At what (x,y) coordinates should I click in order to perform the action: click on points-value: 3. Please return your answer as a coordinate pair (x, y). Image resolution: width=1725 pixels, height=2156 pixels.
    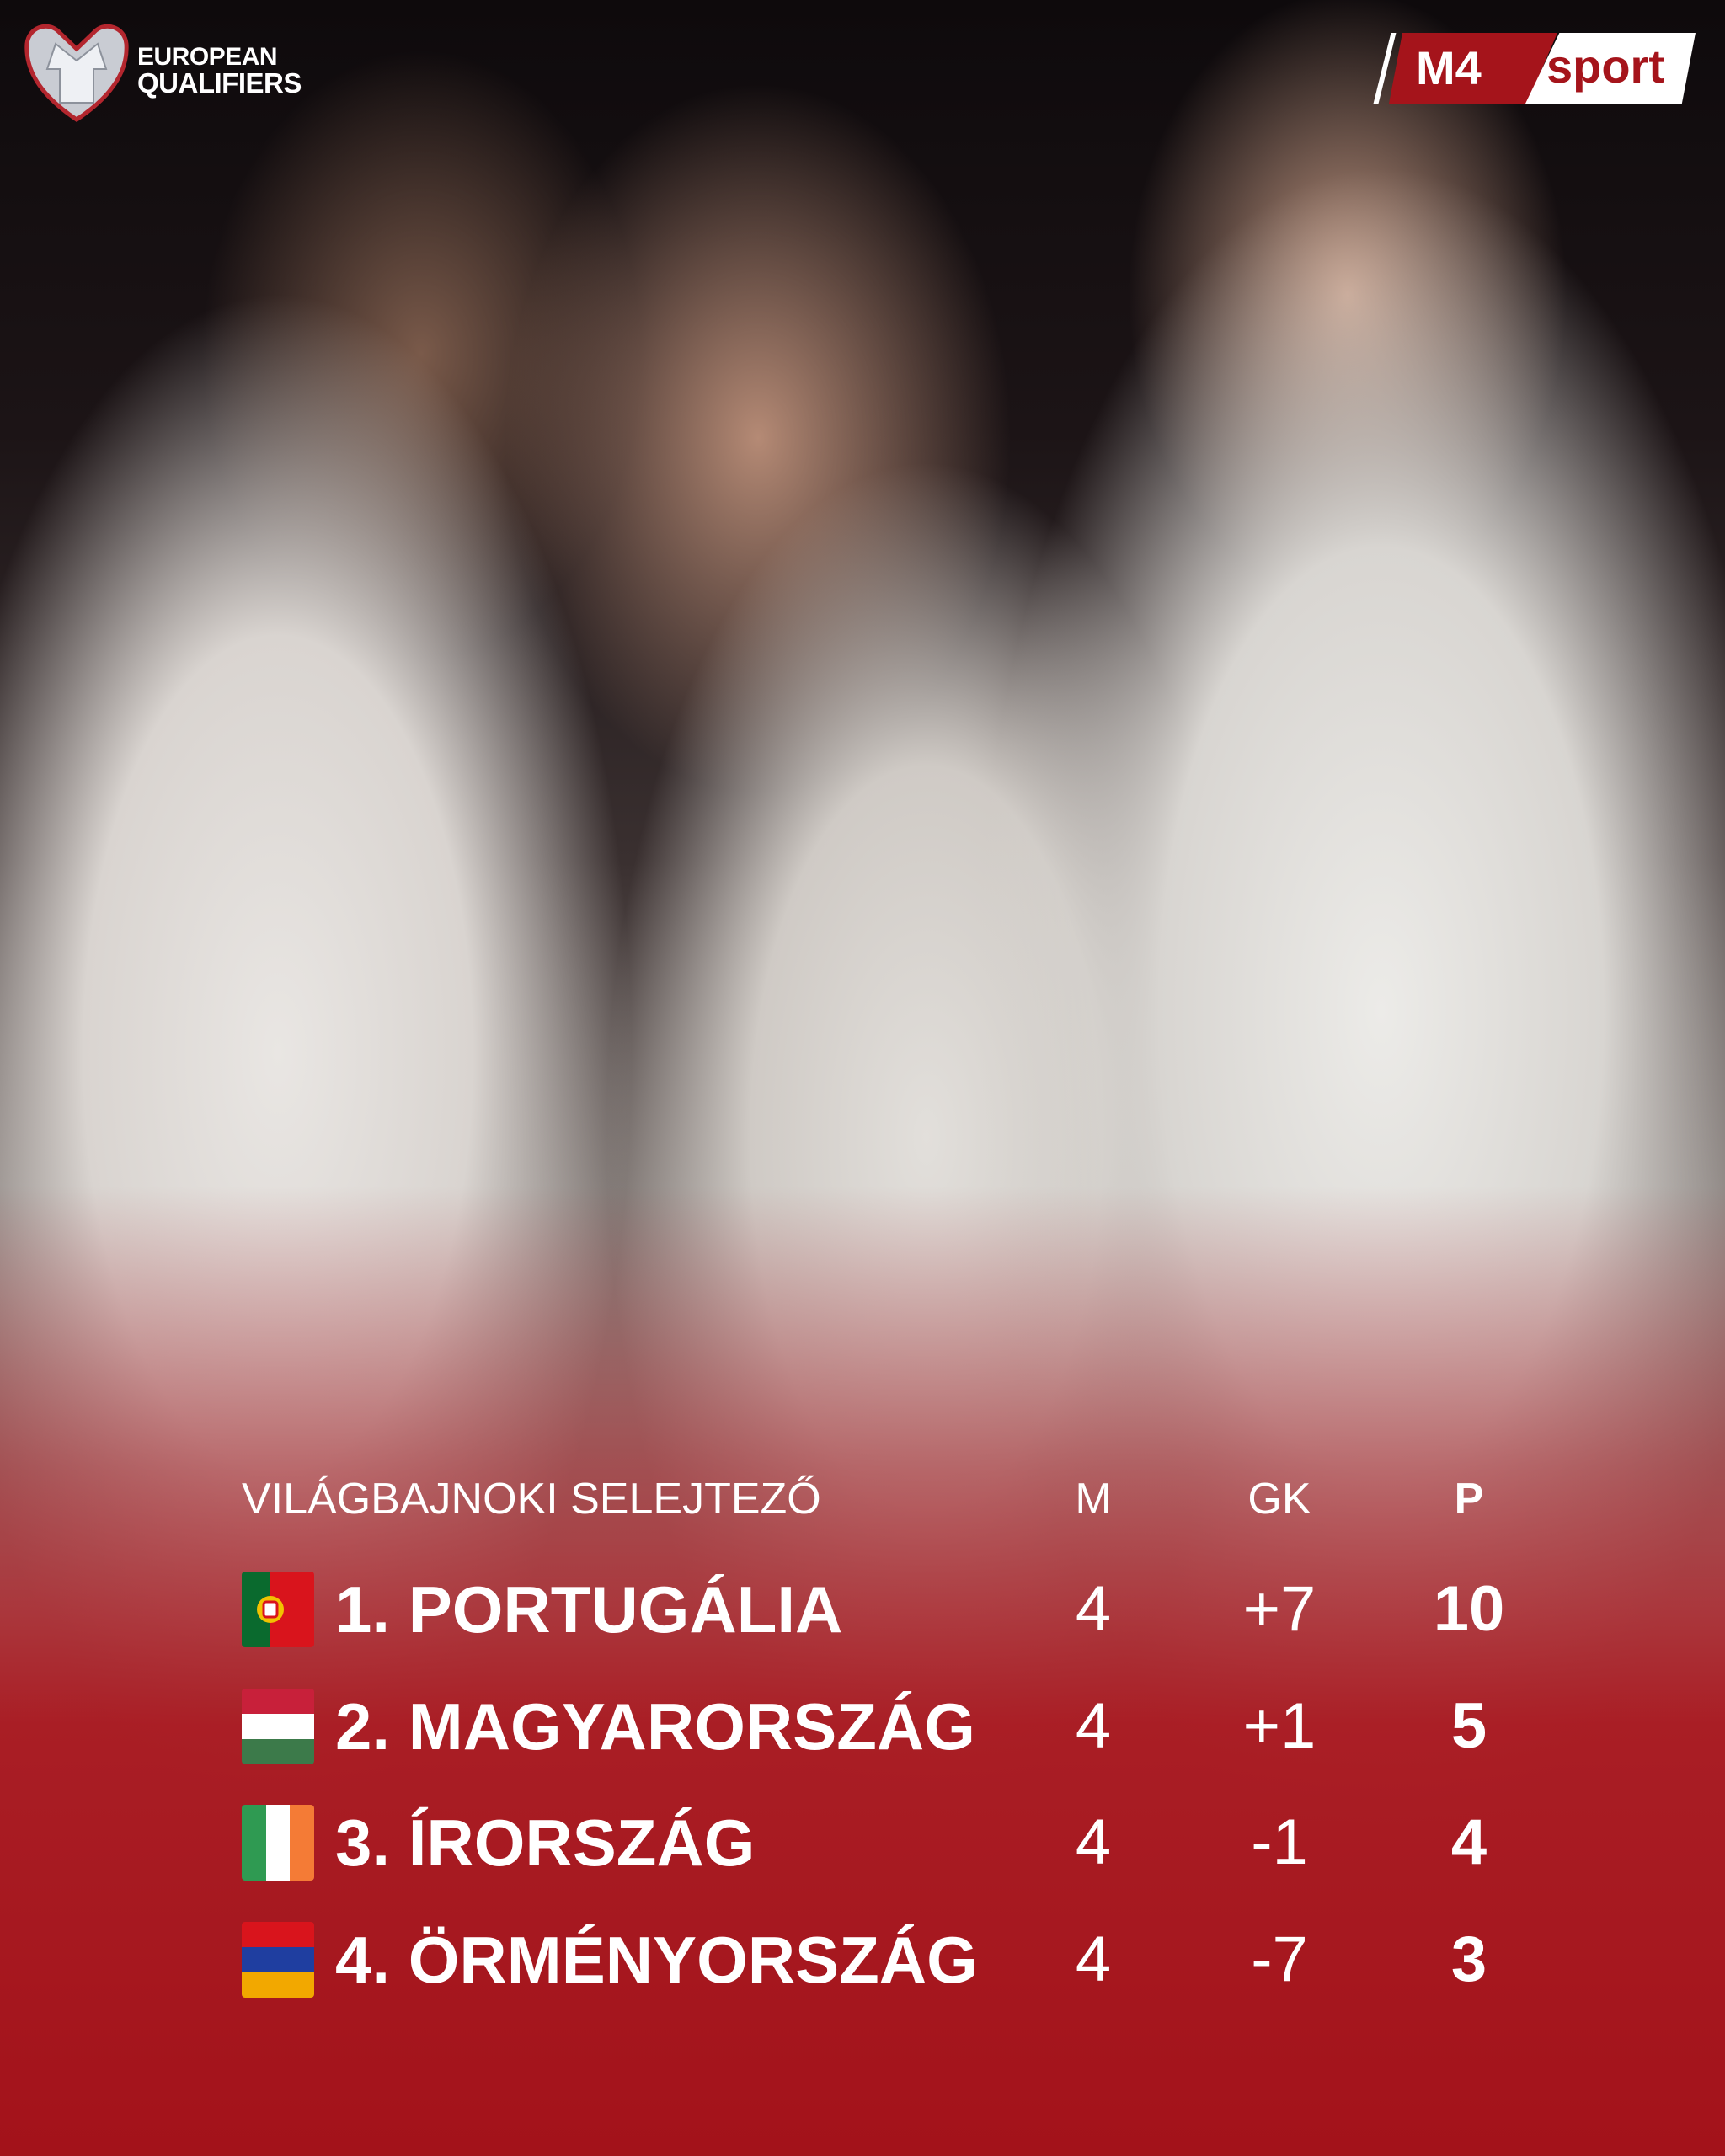
    Looking at the image, I should click on (1468, 1960).